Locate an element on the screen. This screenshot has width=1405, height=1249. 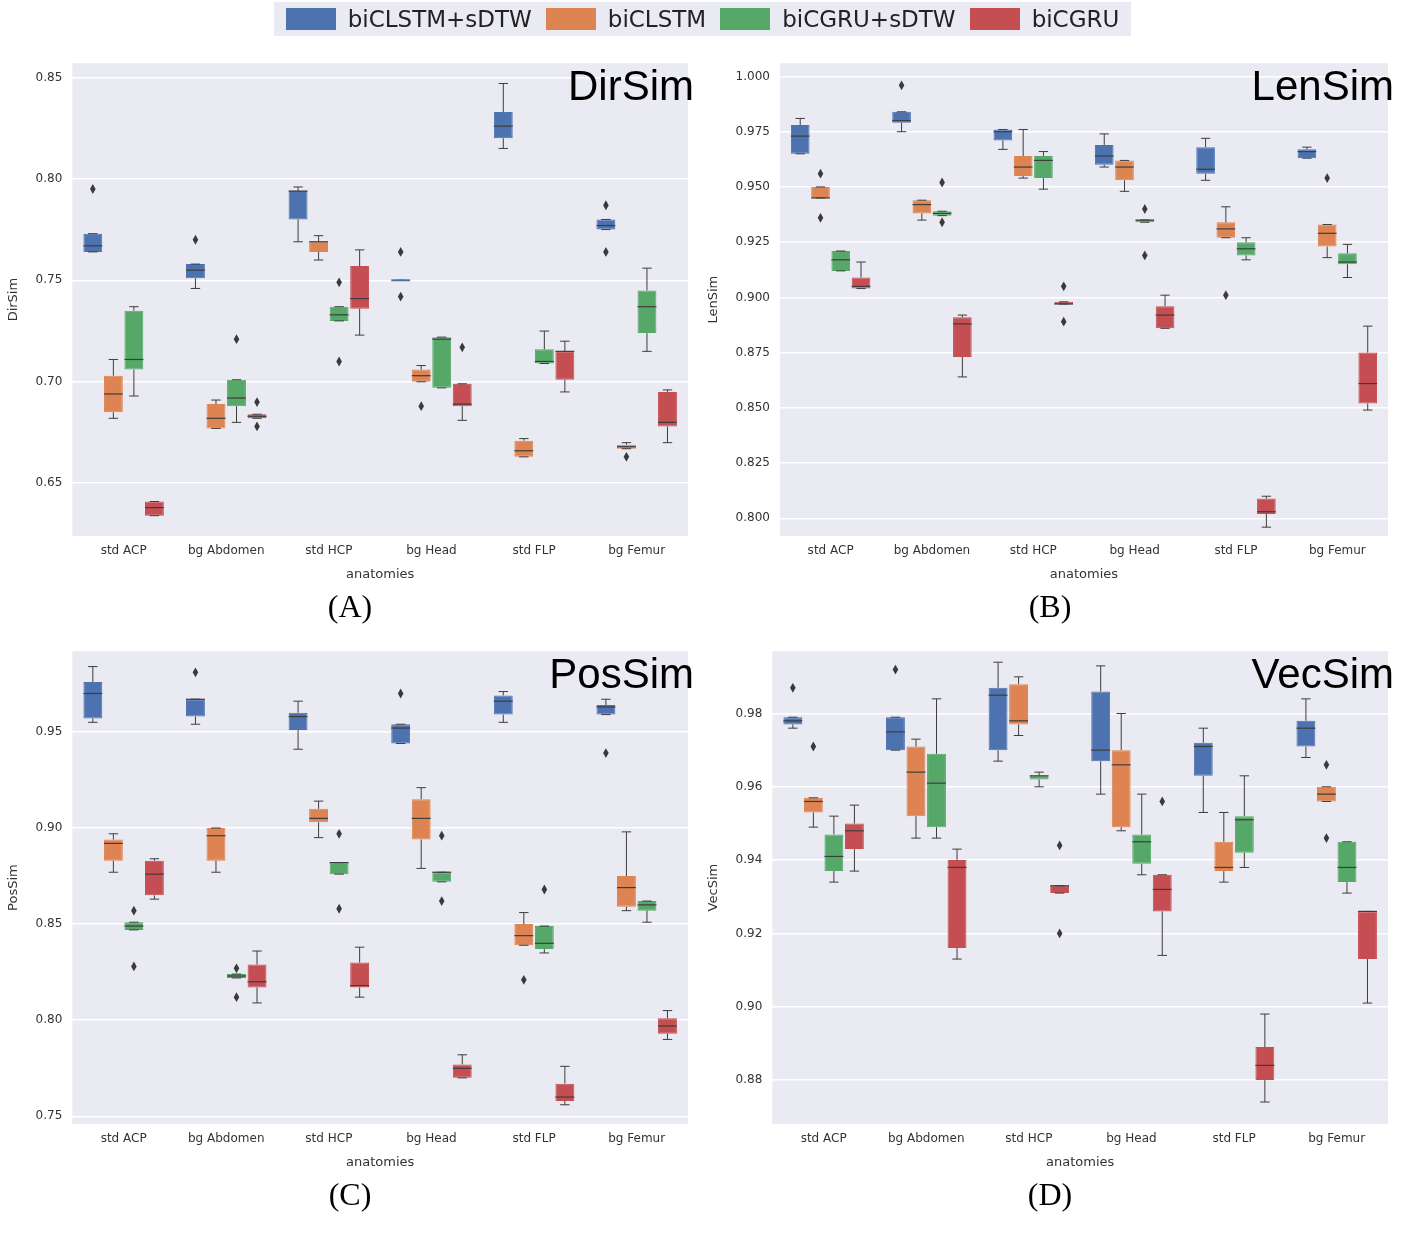
y-axis-title: PosSim is located at coordinates (13, 887).